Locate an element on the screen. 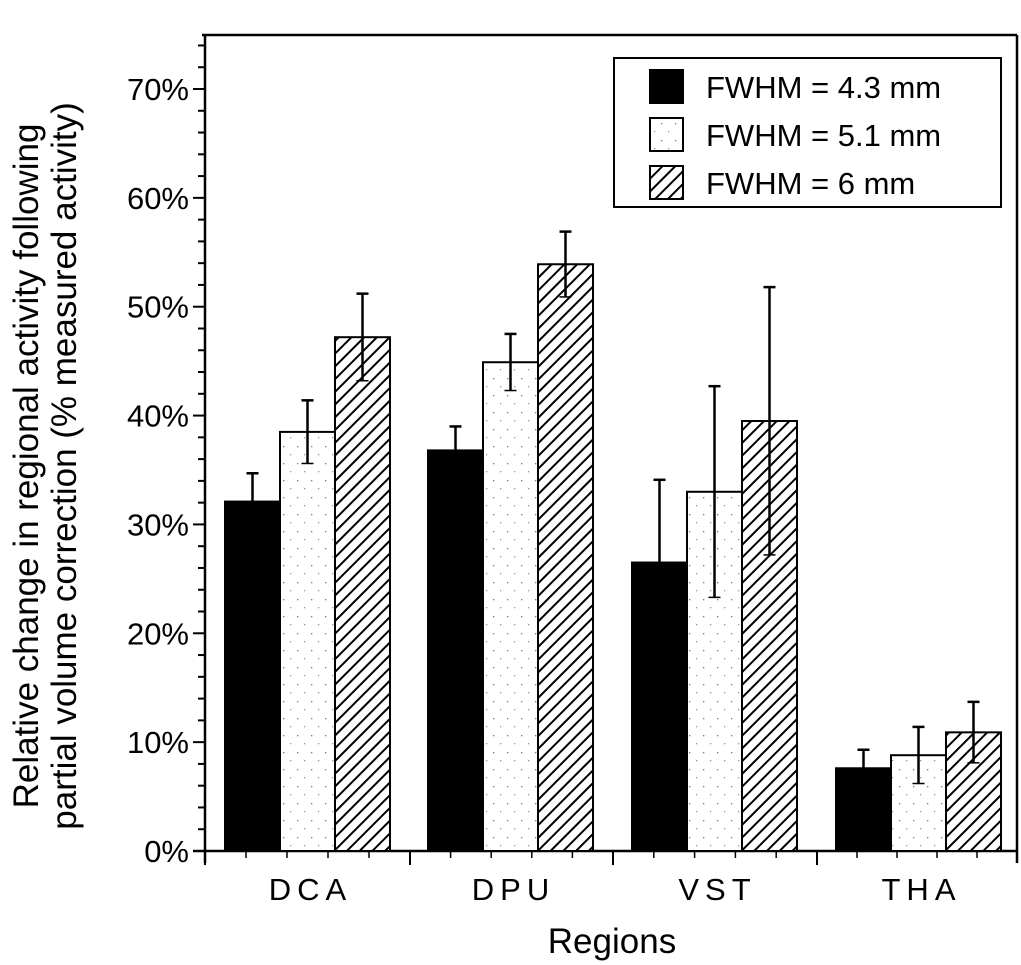 This screenshot has height=965, width=1021. y-tick-label: 40% is located at coordinates (158, 416).